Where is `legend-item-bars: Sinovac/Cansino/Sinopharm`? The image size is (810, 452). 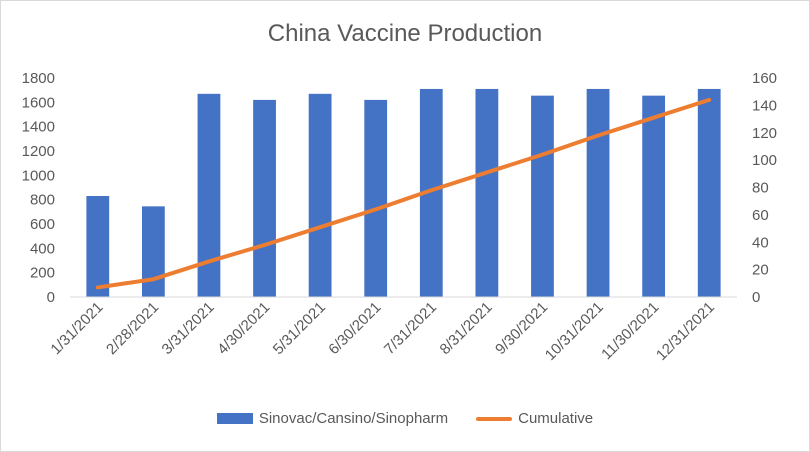
legend-item-bars: Sinovac/Cansino/Sinopharm is located at coordinates (332, 418).